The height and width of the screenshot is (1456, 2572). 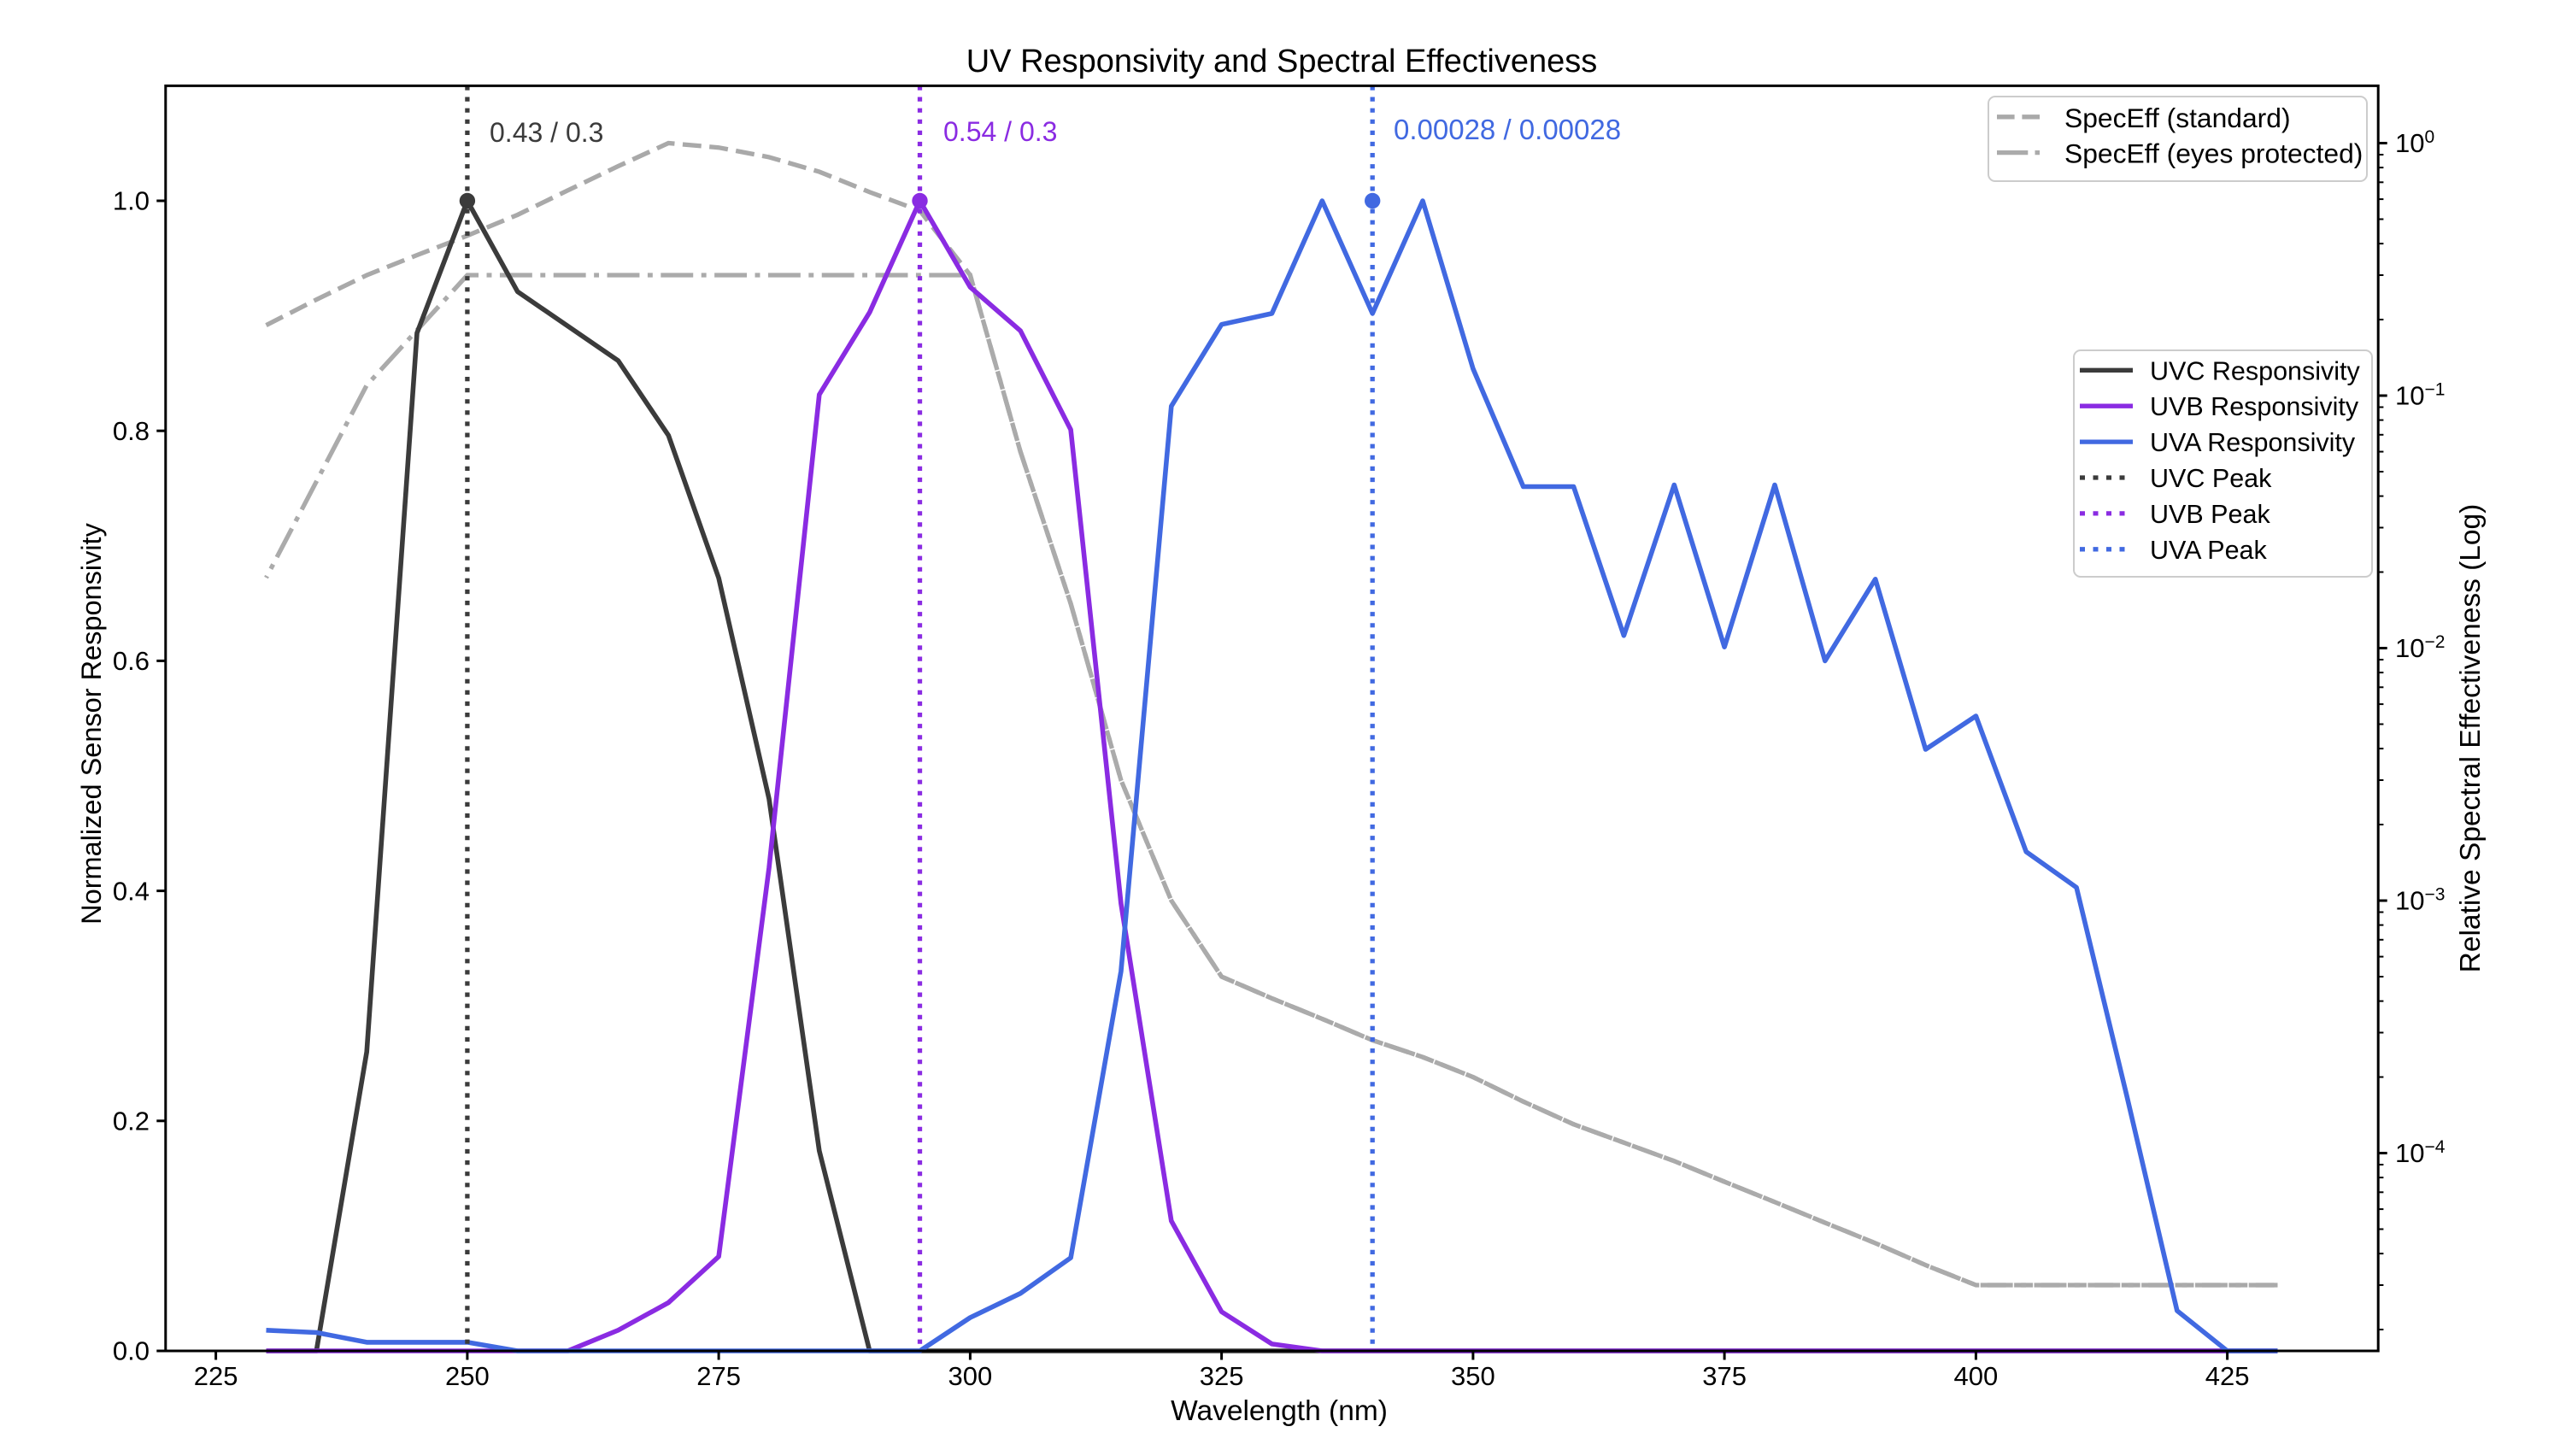 I want to click on svg-text: 375, so click(x=1724, y=1376).